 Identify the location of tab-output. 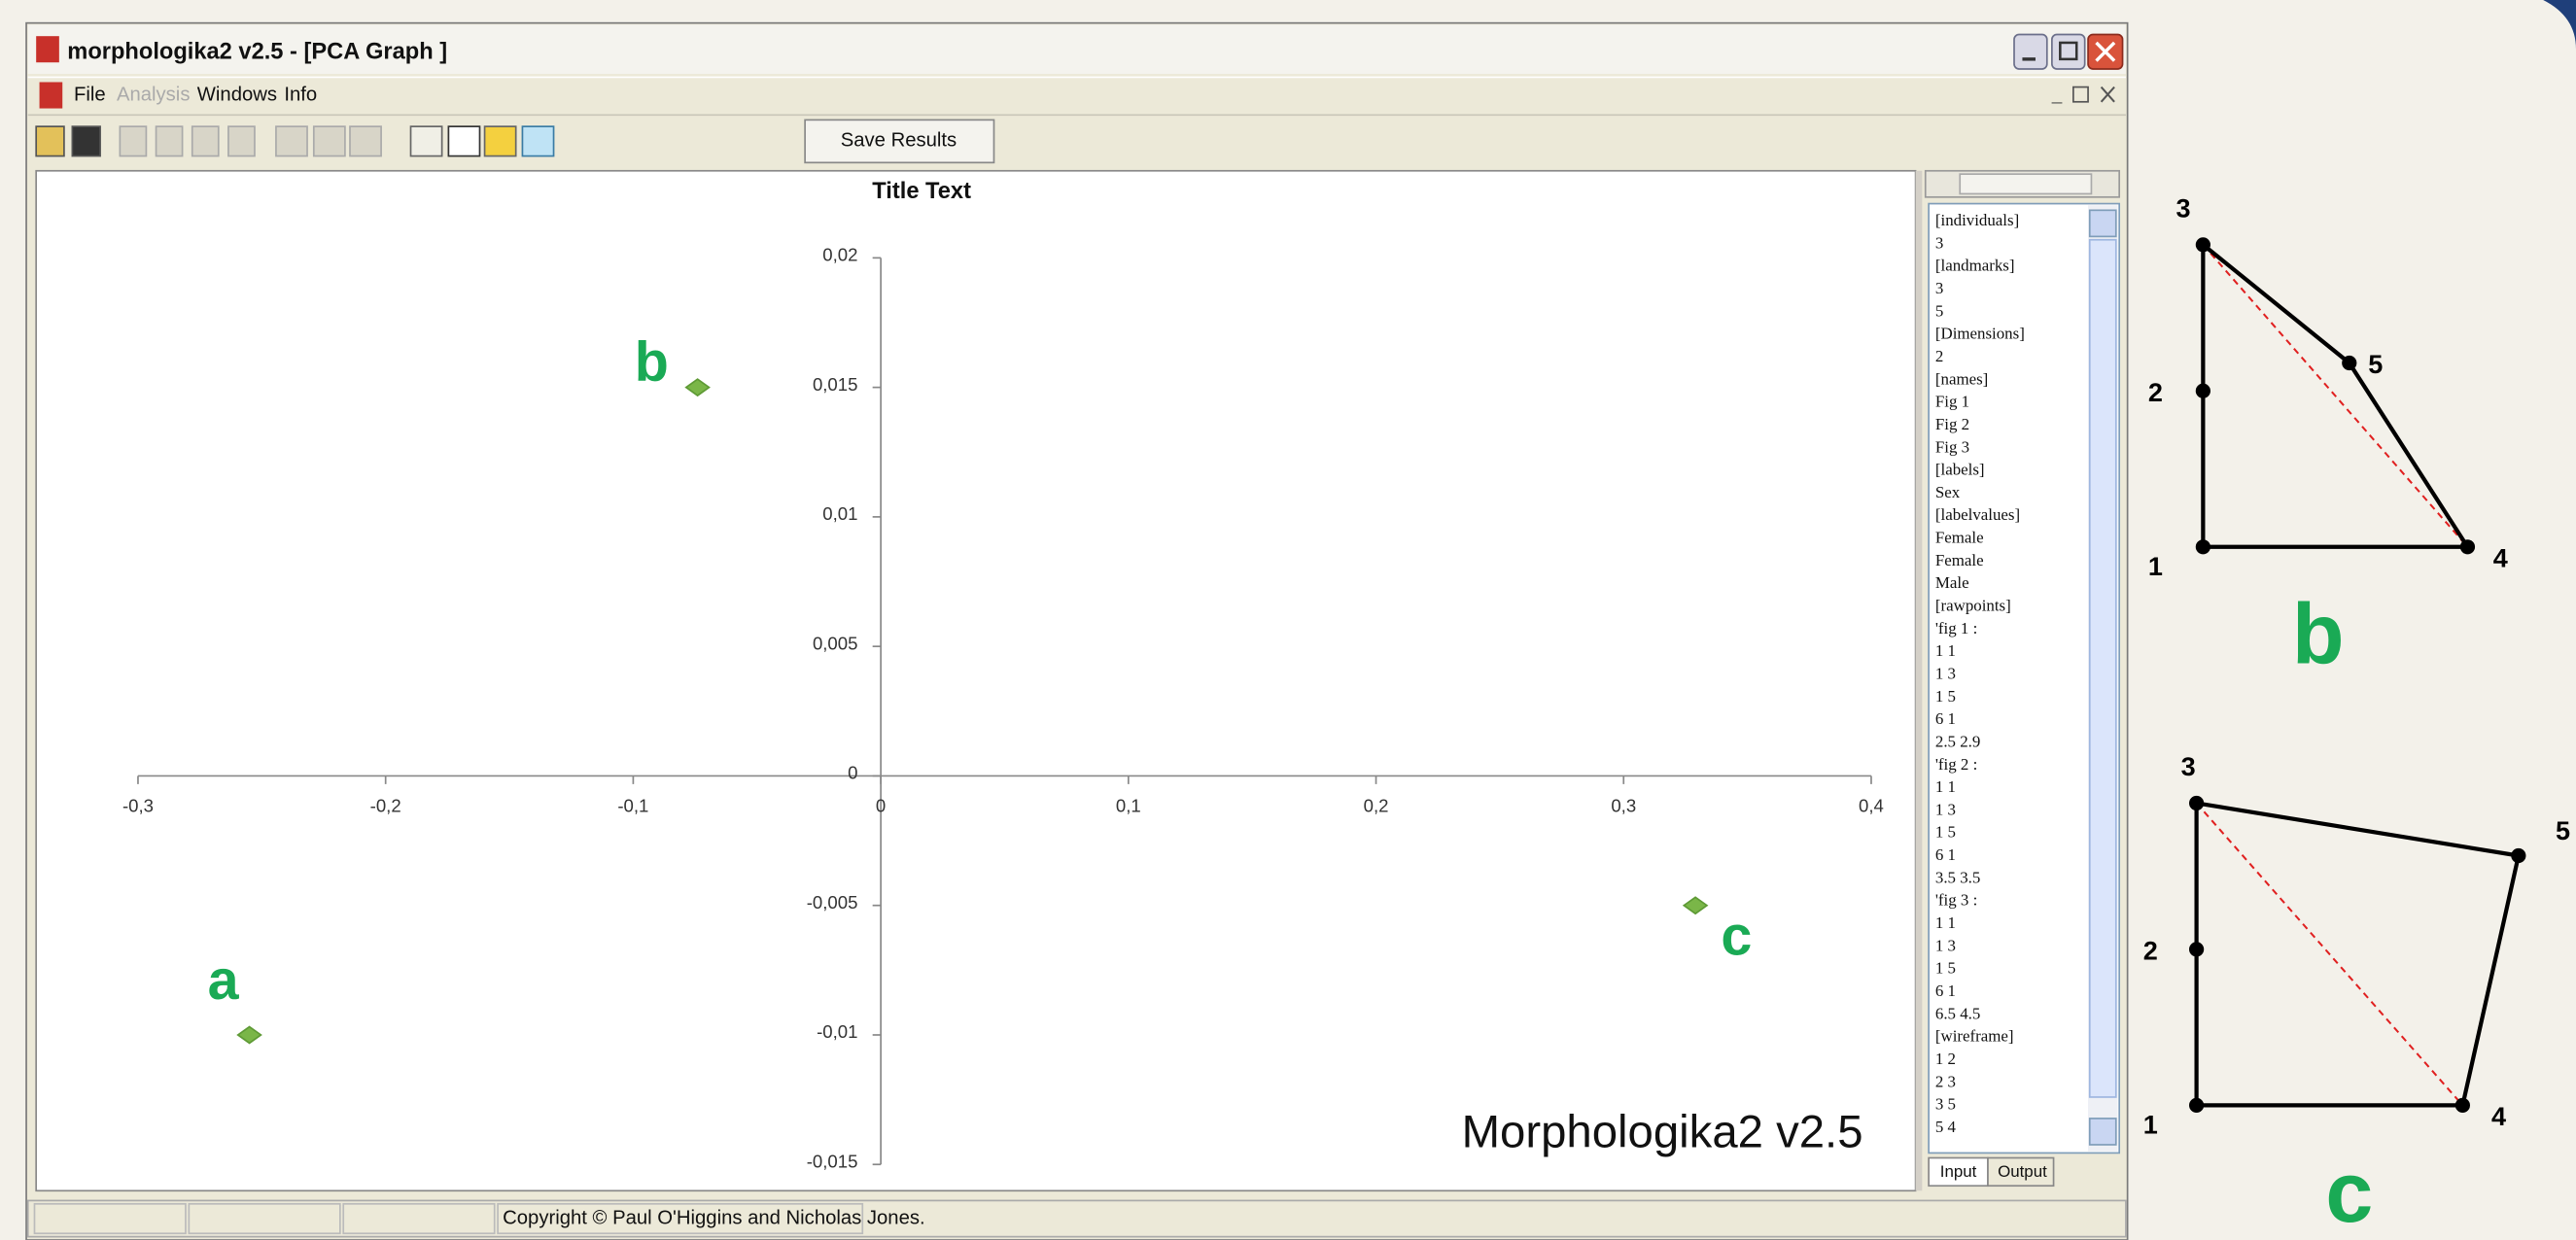
(2021, 1172).